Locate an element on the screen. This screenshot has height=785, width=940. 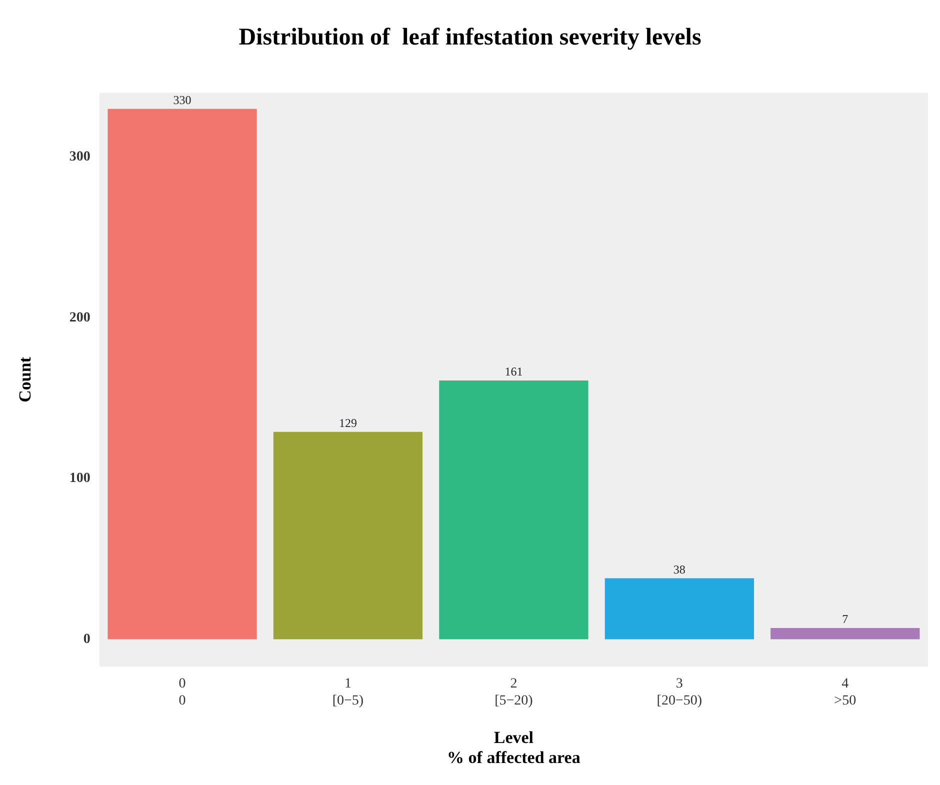
y-tick-label: 100 is located at coordinates (79, 478).